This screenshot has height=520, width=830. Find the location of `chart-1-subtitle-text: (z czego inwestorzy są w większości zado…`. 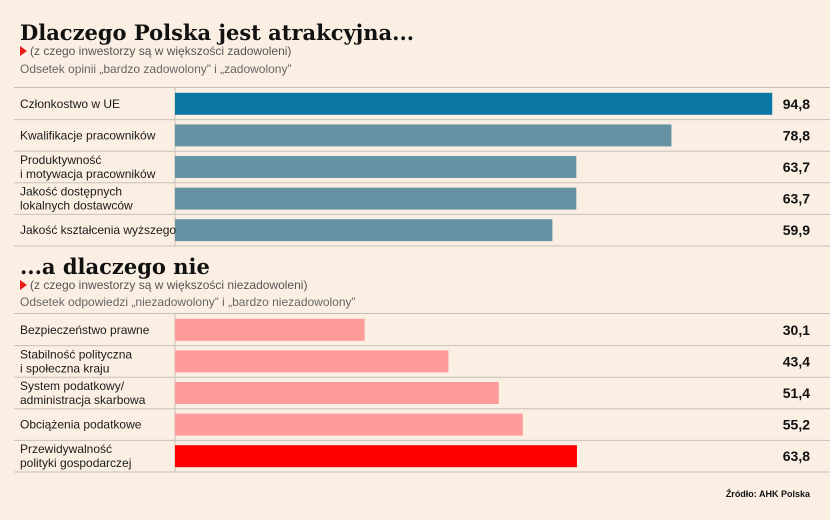

chart-1-subtitle-text: (z czego inwestorzy są w większości zado… is located at coordinates (161, 51).